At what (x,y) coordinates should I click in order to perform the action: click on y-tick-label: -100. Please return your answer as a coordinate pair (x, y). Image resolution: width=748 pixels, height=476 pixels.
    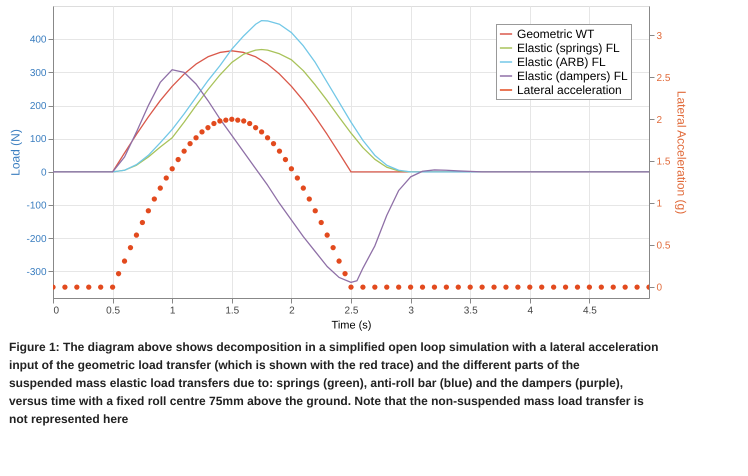
    Looking at the image, I should click on (36, 206).